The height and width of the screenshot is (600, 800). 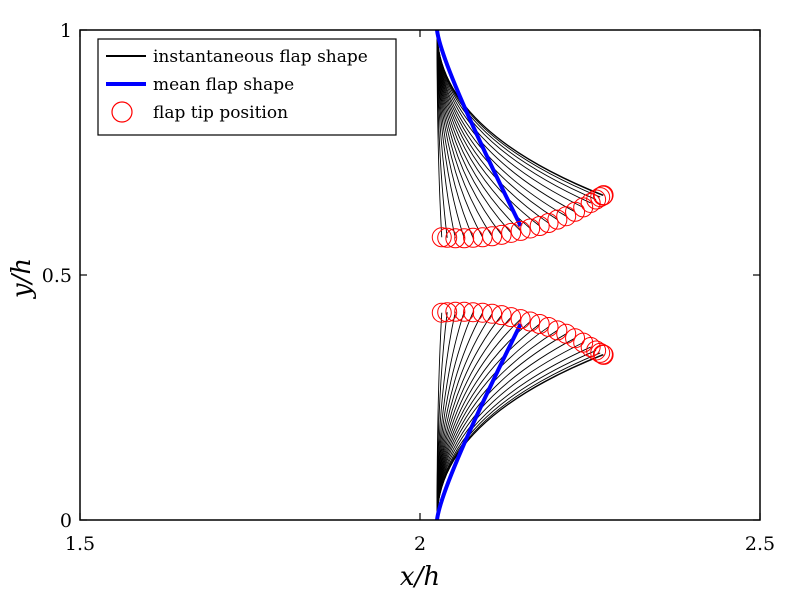 What do you see at coordinates (479, 421) in the screenshot?
I see `flap-lower-mean-shape` at bounding box center [479, 421].